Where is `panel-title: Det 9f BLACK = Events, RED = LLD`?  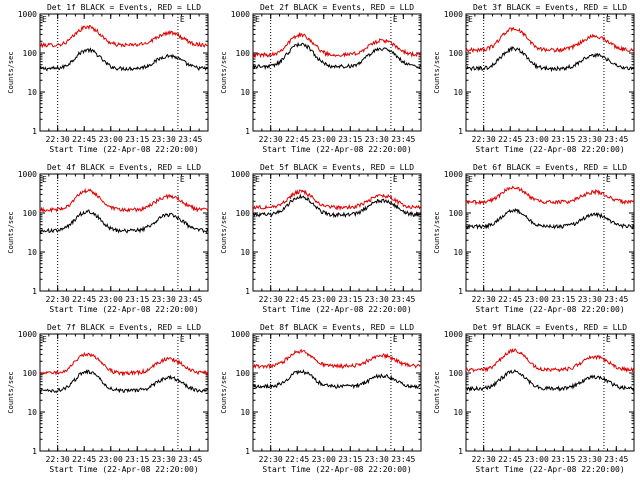 panel-title: Det 9f BLACK = Events, RED = LLD is located at coordinates (550, 327).